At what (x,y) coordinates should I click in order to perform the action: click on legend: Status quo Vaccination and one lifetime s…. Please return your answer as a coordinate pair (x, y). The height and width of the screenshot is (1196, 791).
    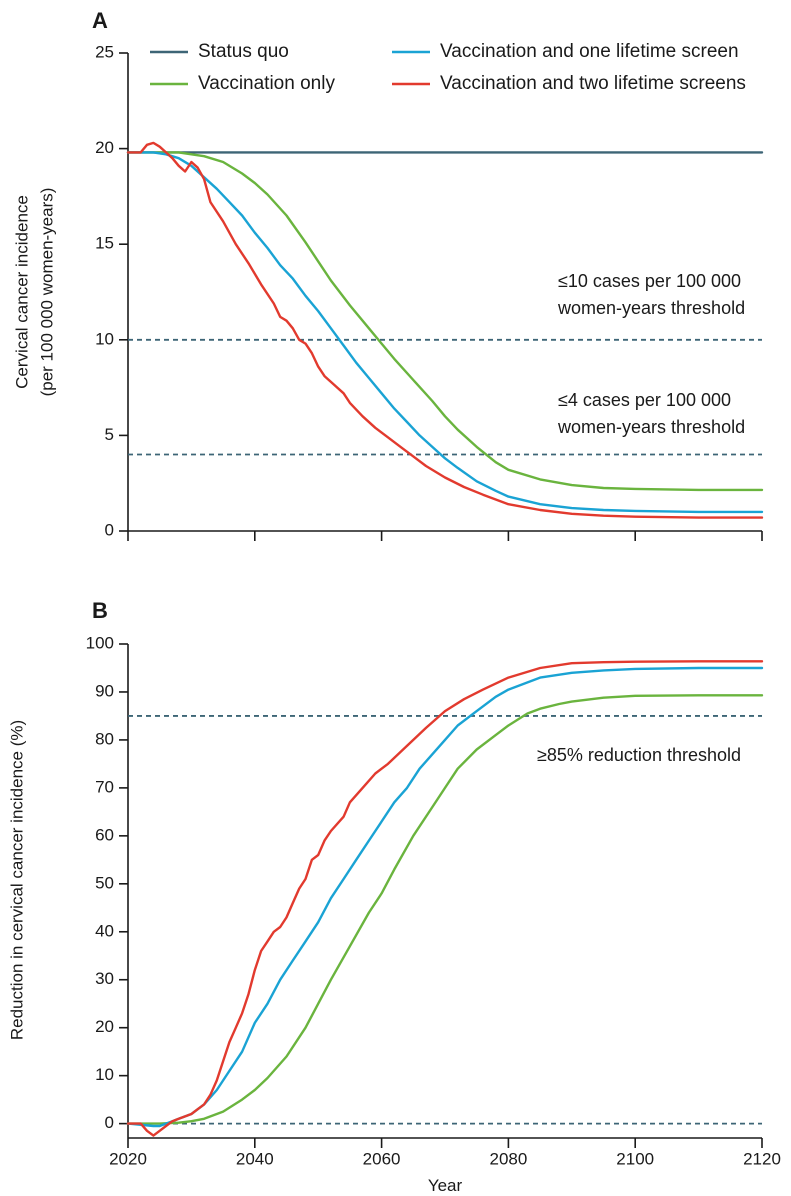
    Looking at the image, I should click on (448, 67).